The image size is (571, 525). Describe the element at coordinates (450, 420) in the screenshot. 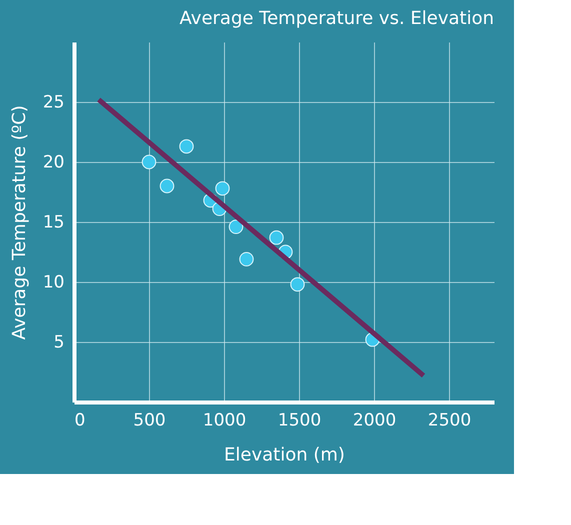

I see `x-tick-label: 2500` at that location.